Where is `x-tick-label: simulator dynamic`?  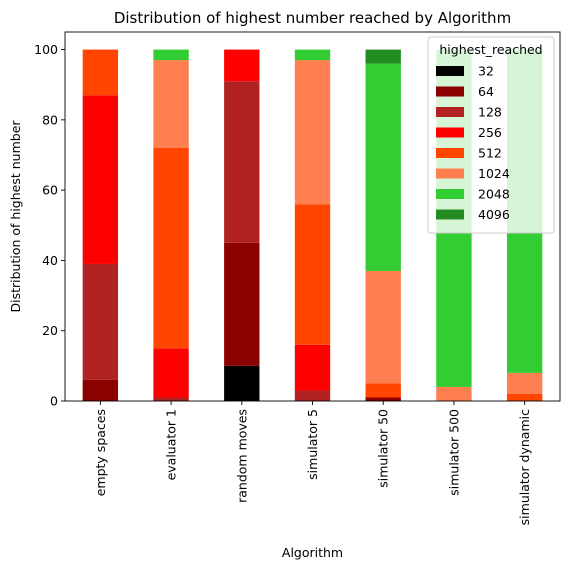 x-tick-label: simulator dynamic is located at coordinates (524, 467).